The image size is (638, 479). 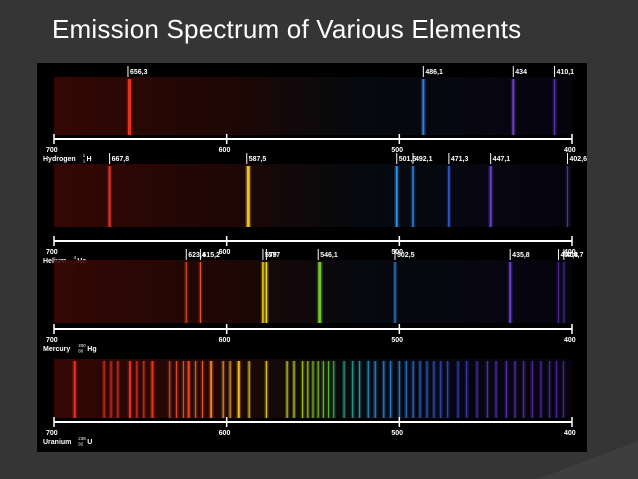 I want to click on line-wavelength-label: 579, so click(x=271, y=255).